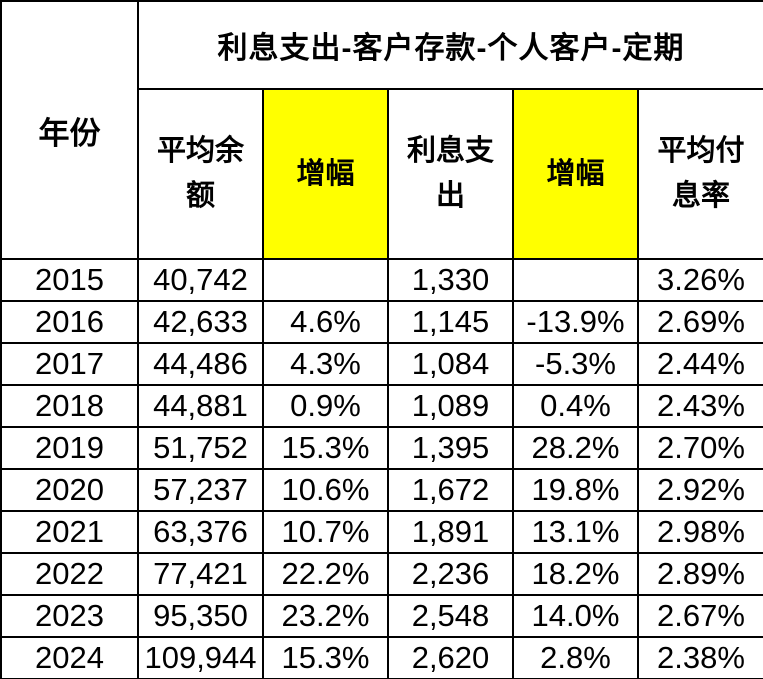  Describe the element at coordinates (575, 616) in the screenshot. I see `cell-expense-growth: 14.0%` at that location.